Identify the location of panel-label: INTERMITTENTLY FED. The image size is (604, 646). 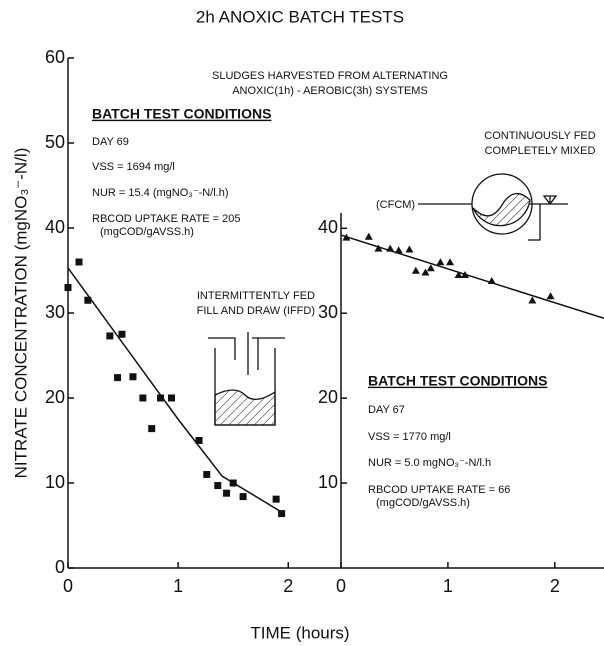
(256, 296).